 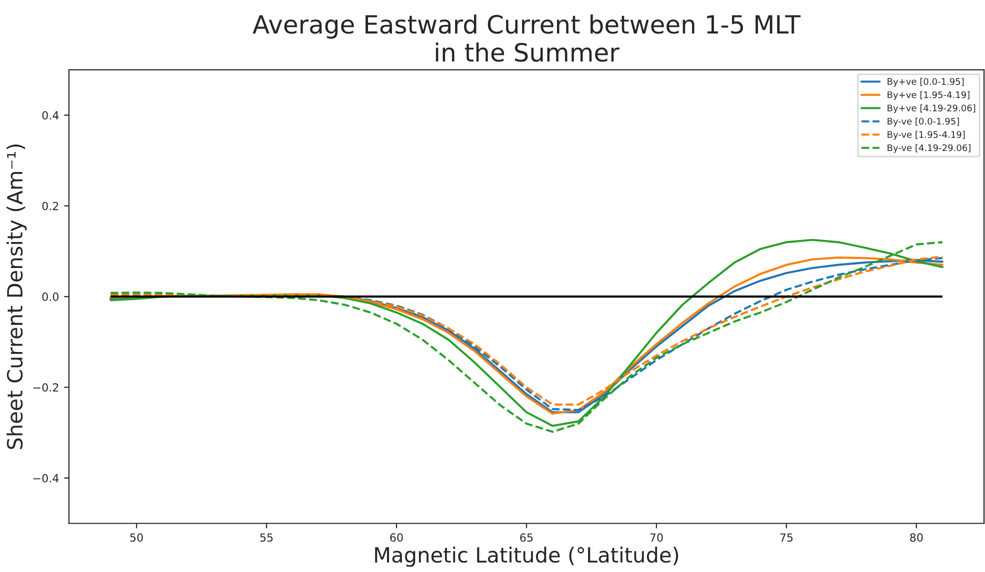 I want to click on x-axis-title: Magnetic Latitude (°Latitude), so click(x=526, y=556).